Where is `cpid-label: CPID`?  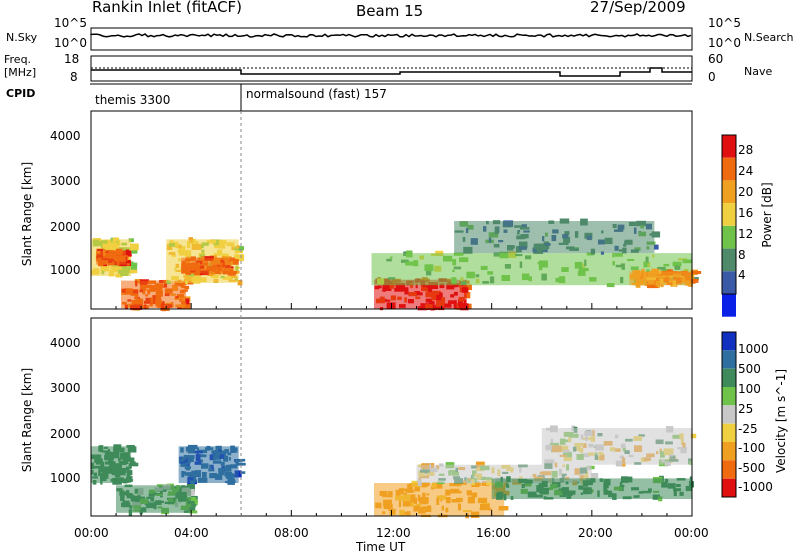
cpid-label: CPID is located at coordinates (21, 93).